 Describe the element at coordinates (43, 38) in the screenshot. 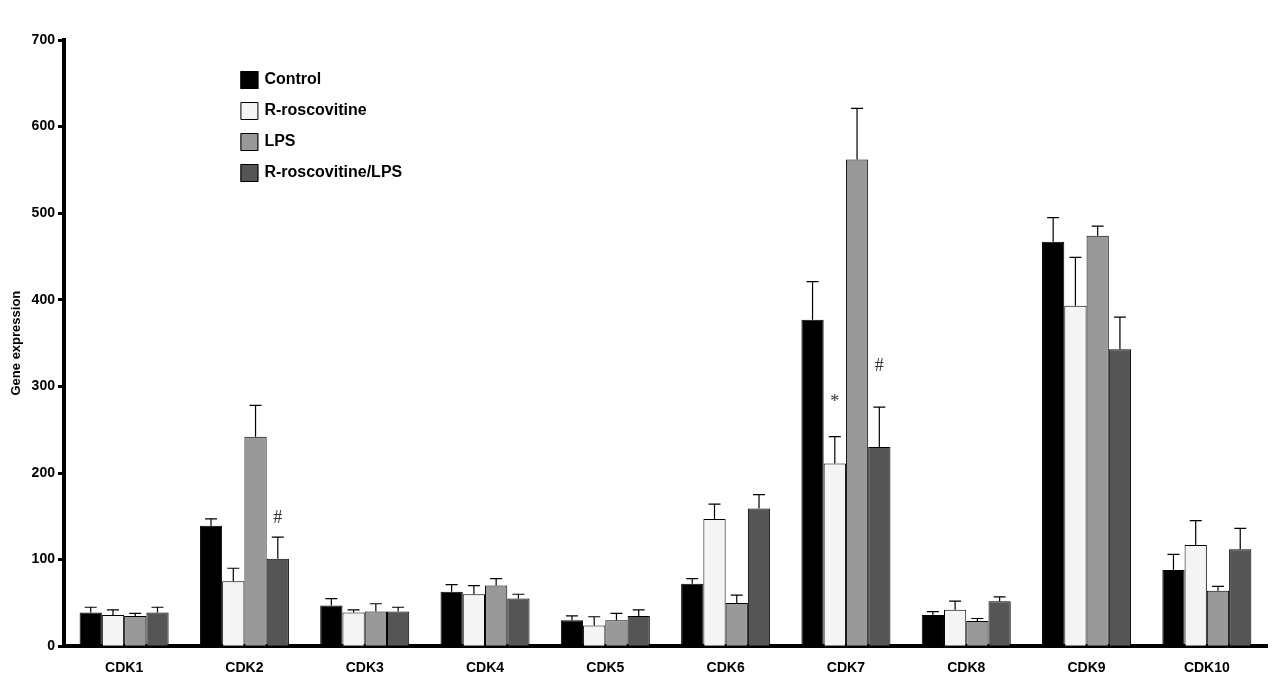

I see `y-tick-label: 700` at that location.